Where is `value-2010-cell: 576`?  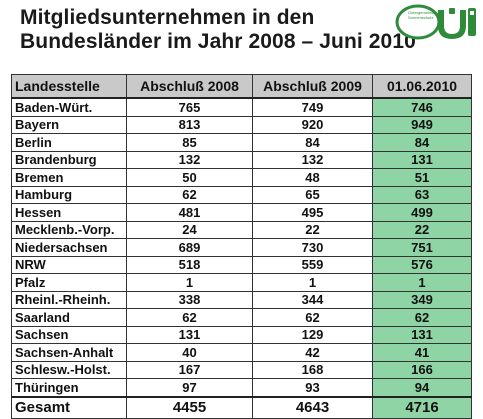
value-2010-cell: 576 is located at coordinates (422, 264).